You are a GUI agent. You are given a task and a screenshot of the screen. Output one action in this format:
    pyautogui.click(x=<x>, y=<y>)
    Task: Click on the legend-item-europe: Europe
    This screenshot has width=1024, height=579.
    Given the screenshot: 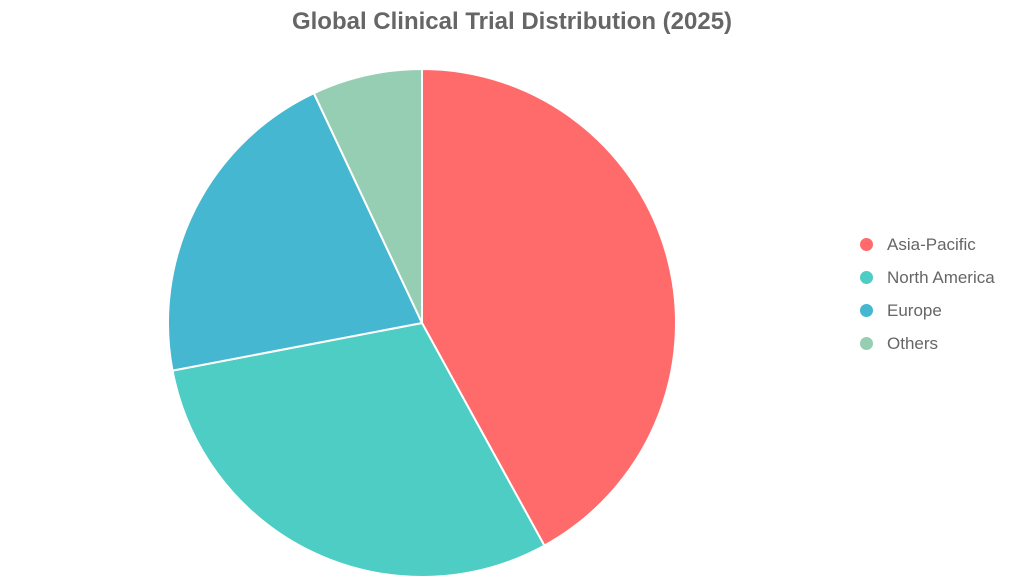 What is the action you would take?
    pyautogui.click(x=927, y=310)
    